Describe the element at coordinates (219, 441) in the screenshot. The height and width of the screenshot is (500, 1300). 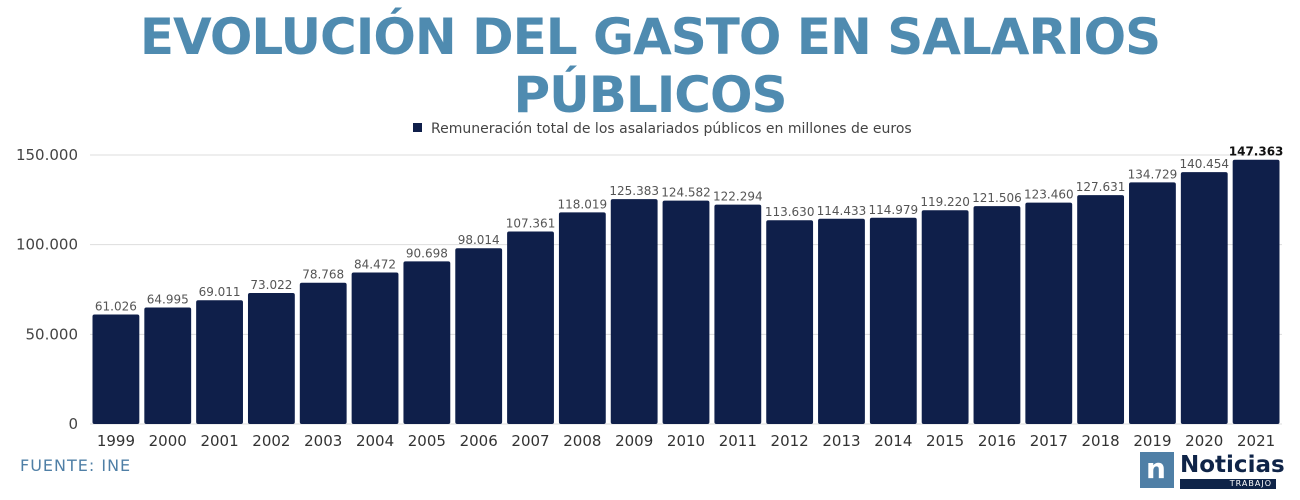
I see `x-tick-label: 2001` at that location.